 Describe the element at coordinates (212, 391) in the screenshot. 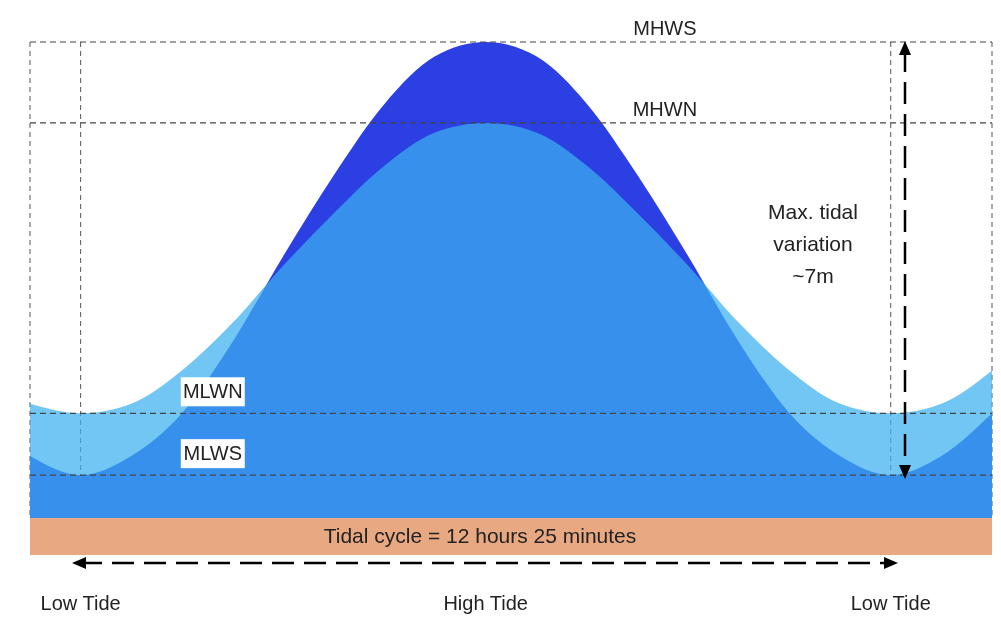

I see `ref-line-label: MLWN` at that location.